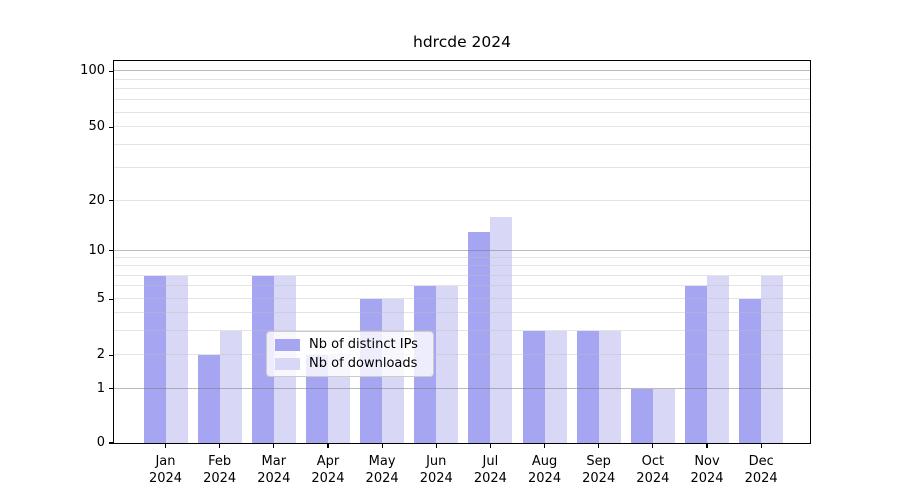  I want to click on legend: Nb of distinct IPs Nb of downloads, so click(350, 354).